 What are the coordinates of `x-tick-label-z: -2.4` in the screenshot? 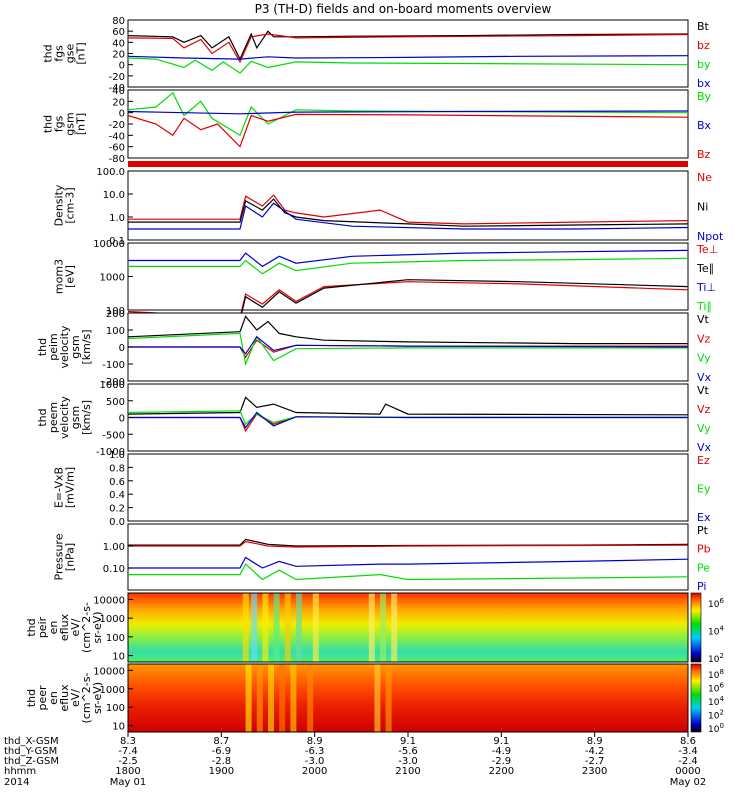 It's located at (688, 761).